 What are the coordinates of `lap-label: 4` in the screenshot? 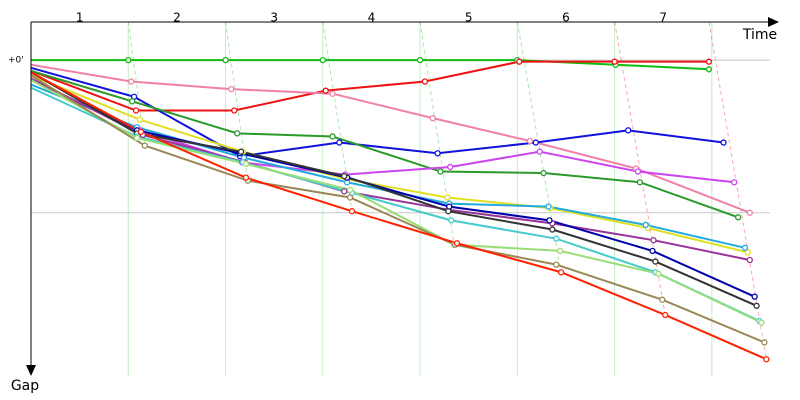 It's located at (372, 18).